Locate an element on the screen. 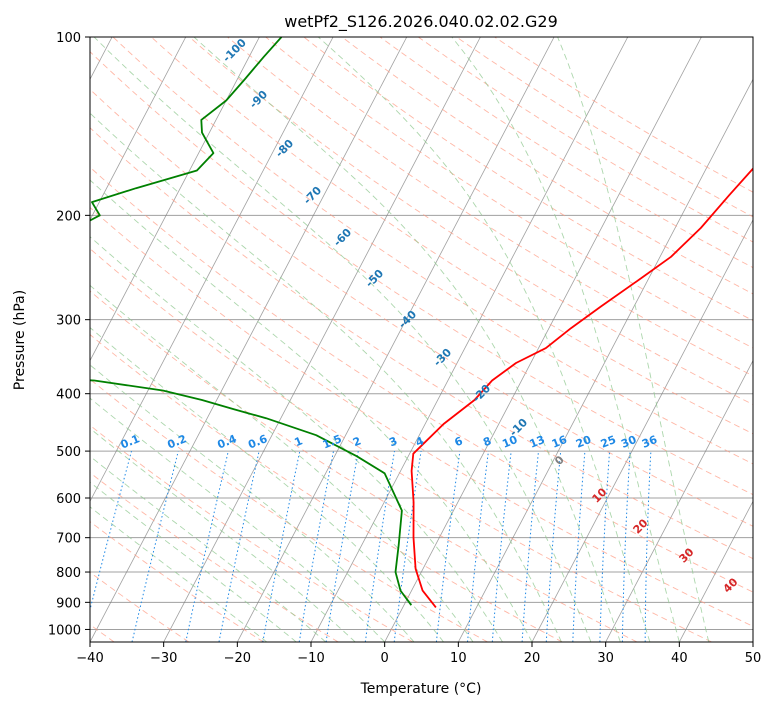  mixing-ratio-label: 1 is located at coordinates (299, 441).